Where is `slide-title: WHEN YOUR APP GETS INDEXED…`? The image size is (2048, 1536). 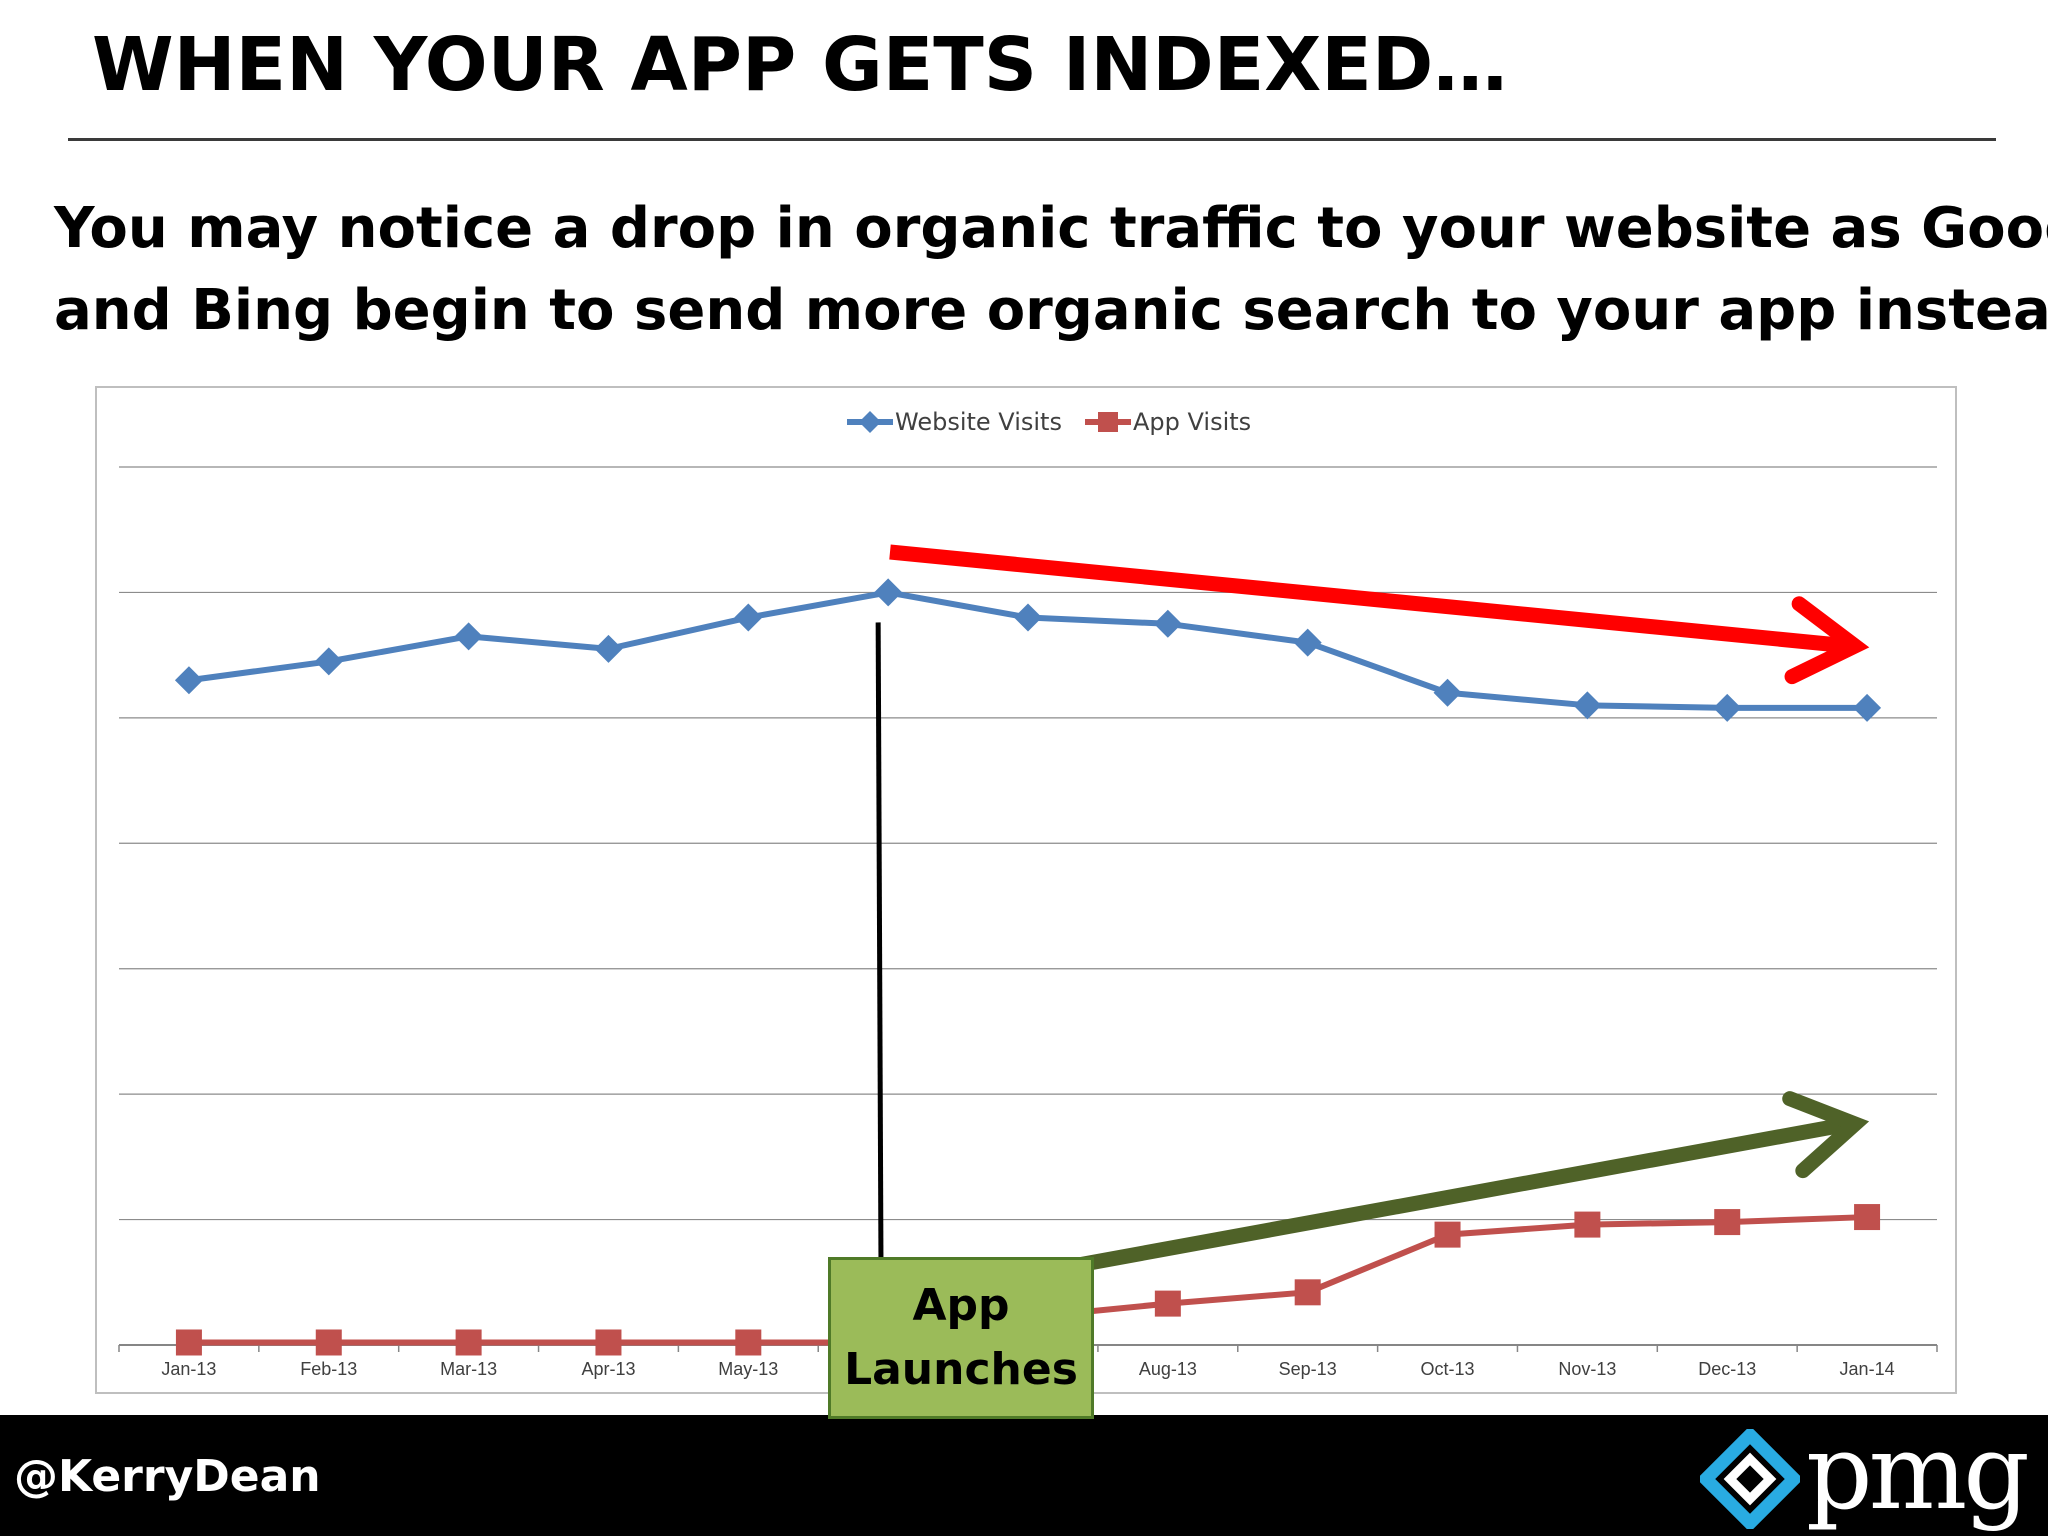
slide-title: WHEN YOUR APP GETS INDEXED… is located at coordinates (800, 65).